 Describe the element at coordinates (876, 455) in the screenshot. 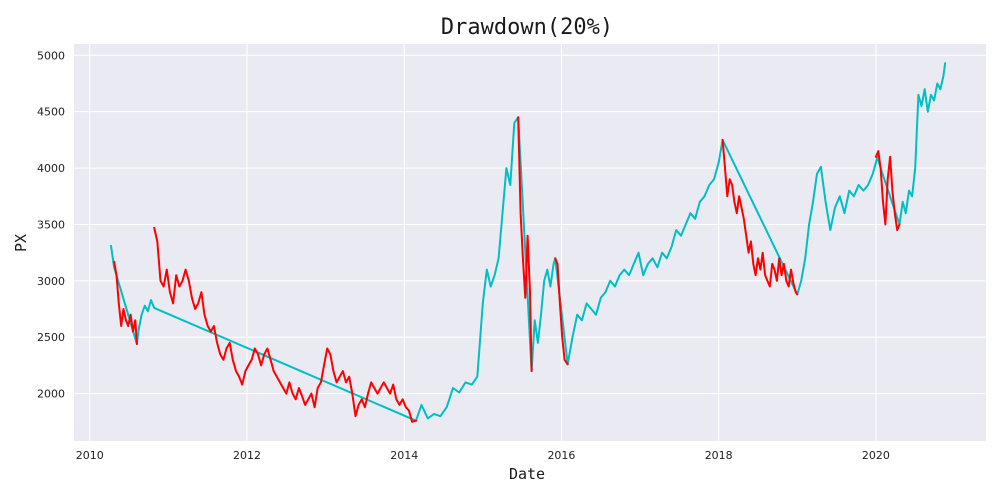

I see `x-tick-label: 2020` at that location.